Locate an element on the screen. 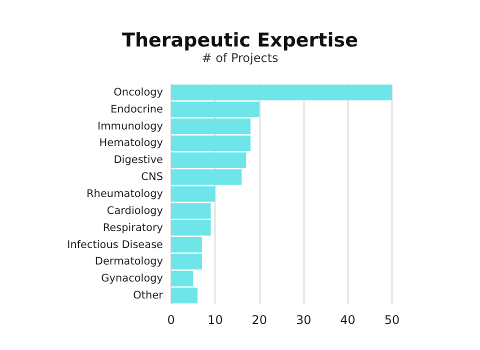 The height and width of the screenshot is (350, 480). y-tick-label: Other is located at coordinates (148, 296).